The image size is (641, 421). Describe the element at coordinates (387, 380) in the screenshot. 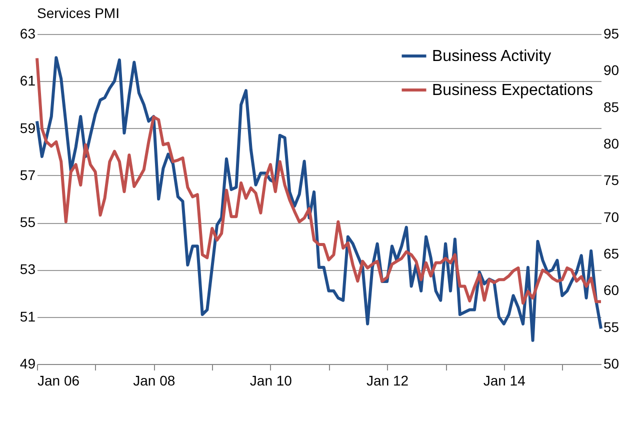

I see `x-tick-label: Jan 12` at that location.